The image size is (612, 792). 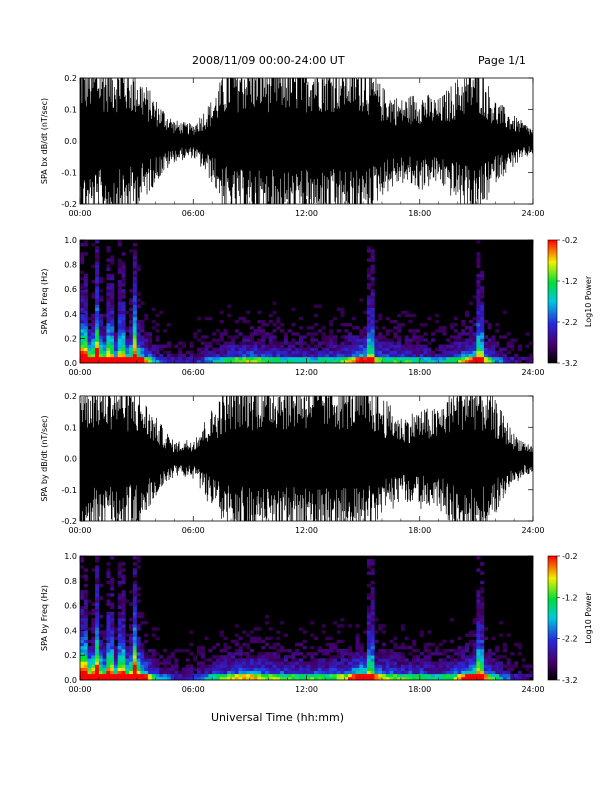 What do you see at coordinates (502, 60) in the screenshot?
I see `page-indicator: Page 1/1` at bounding box center [502, 60].